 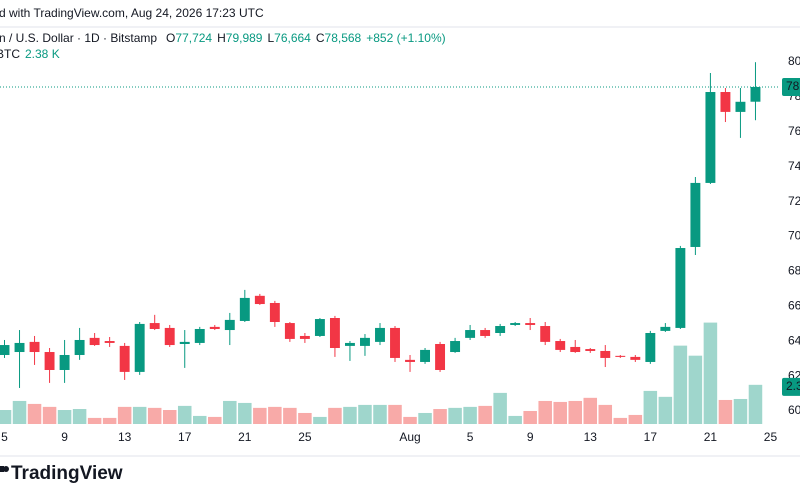 I want to click on y-tick-label: 74,000, so click(x=794, y=166).